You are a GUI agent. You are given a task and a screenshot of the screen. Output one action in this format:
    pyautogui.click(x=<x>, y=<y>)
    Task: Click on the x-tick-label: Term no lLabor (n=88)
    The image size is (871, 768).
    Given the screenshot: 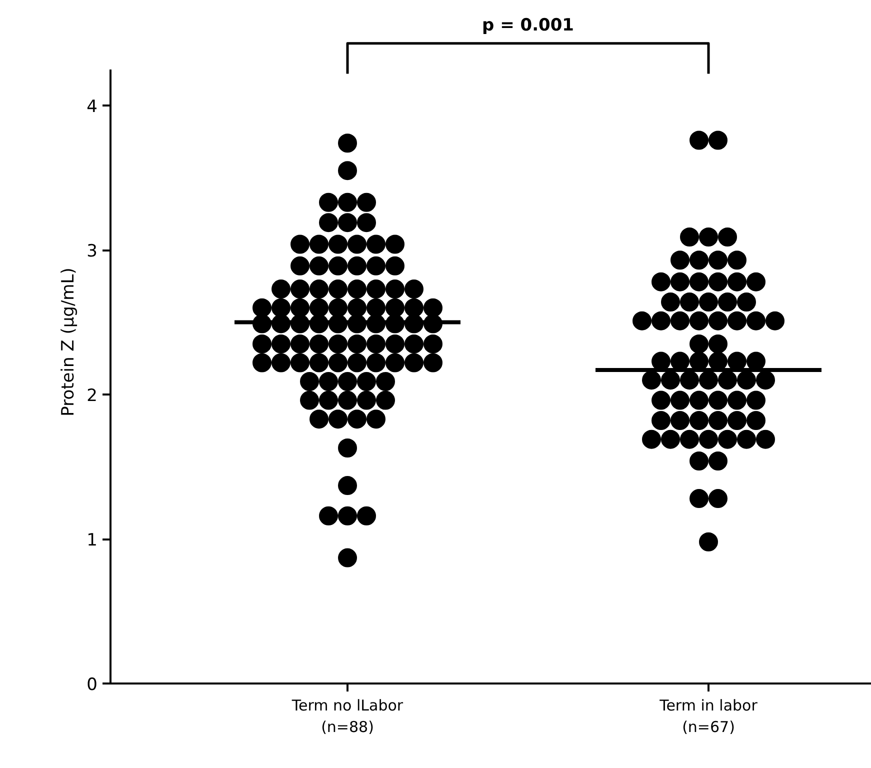 What is the action you would take?
    pyautogui.click(x=347, y=716)
    